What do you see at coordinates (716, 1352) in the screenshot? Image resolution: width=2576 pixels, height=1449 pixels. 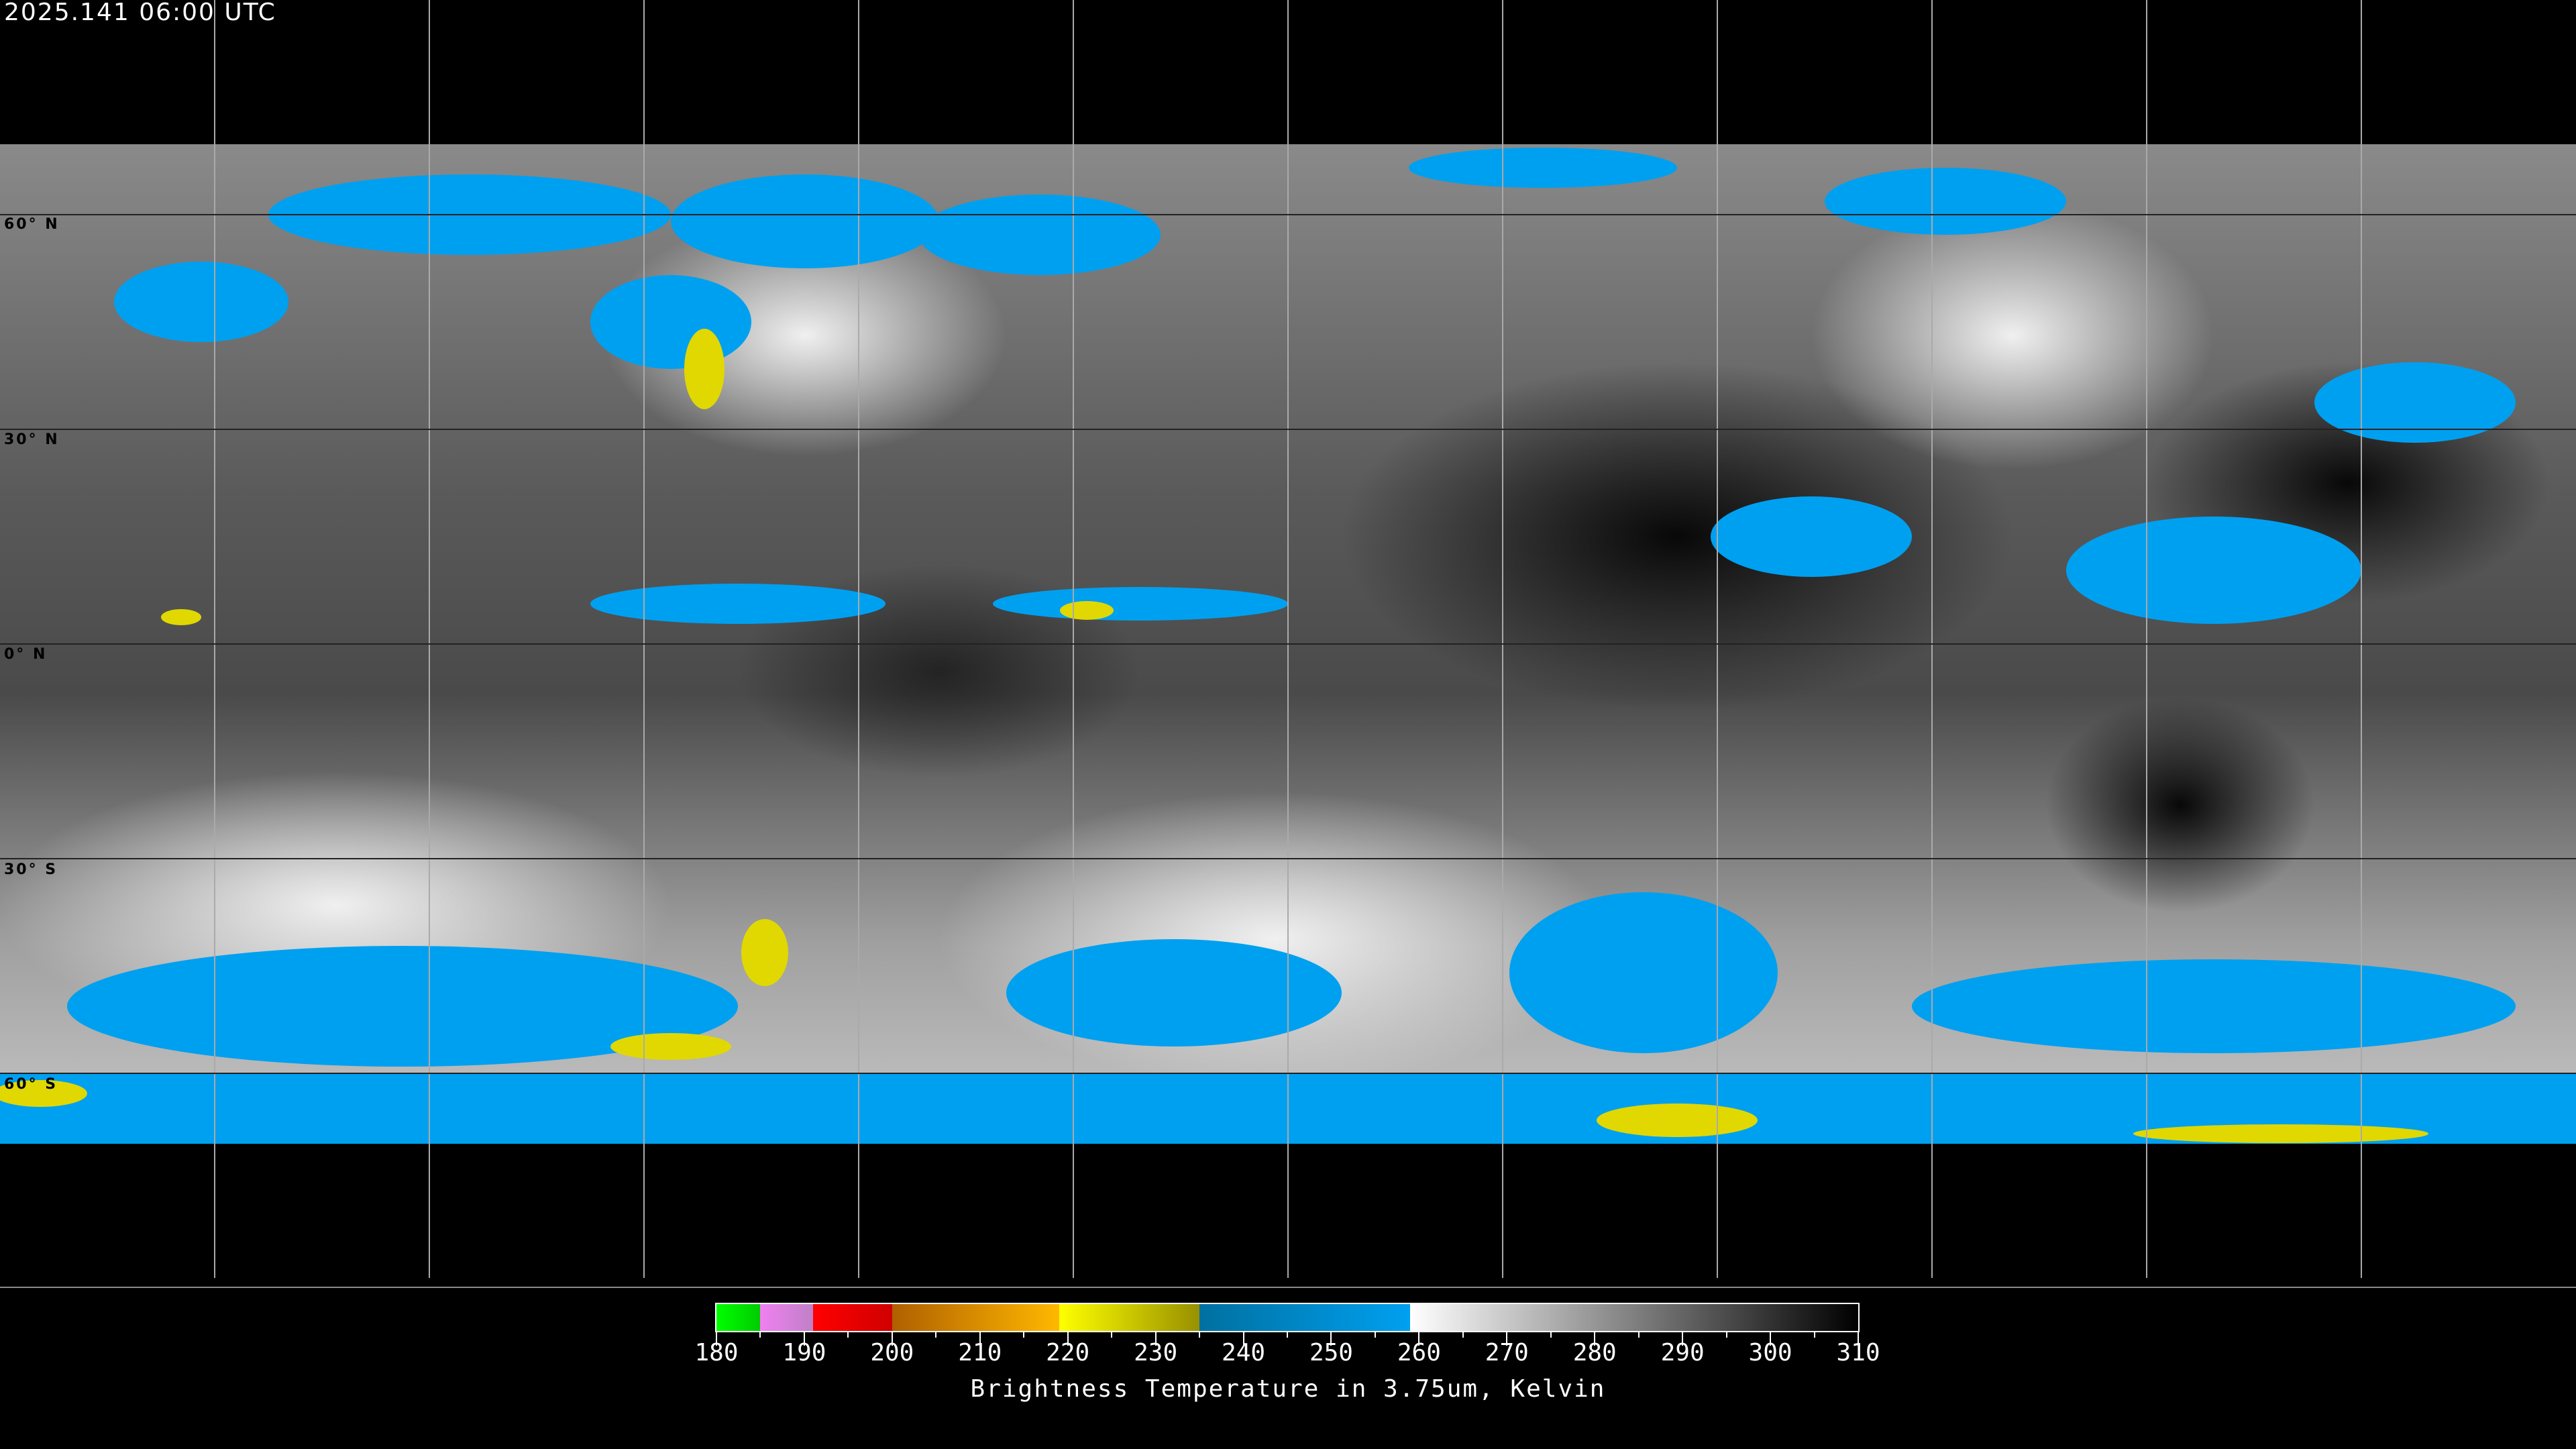 I see `colorbar-tick-label: 180` at bounding box center [716, 1352].